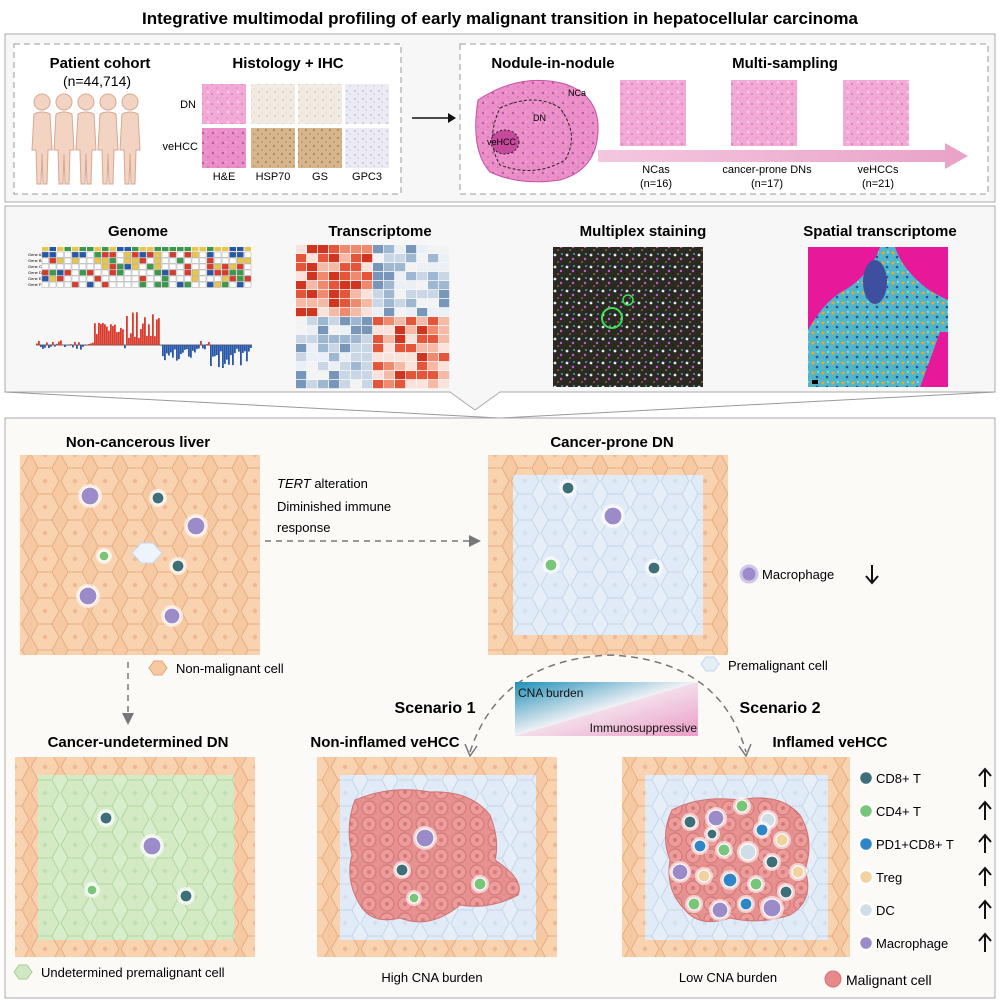 This screenshot has width=1000, height=1000. I want to click on transcriptome-heatmap, so click(373, 317).